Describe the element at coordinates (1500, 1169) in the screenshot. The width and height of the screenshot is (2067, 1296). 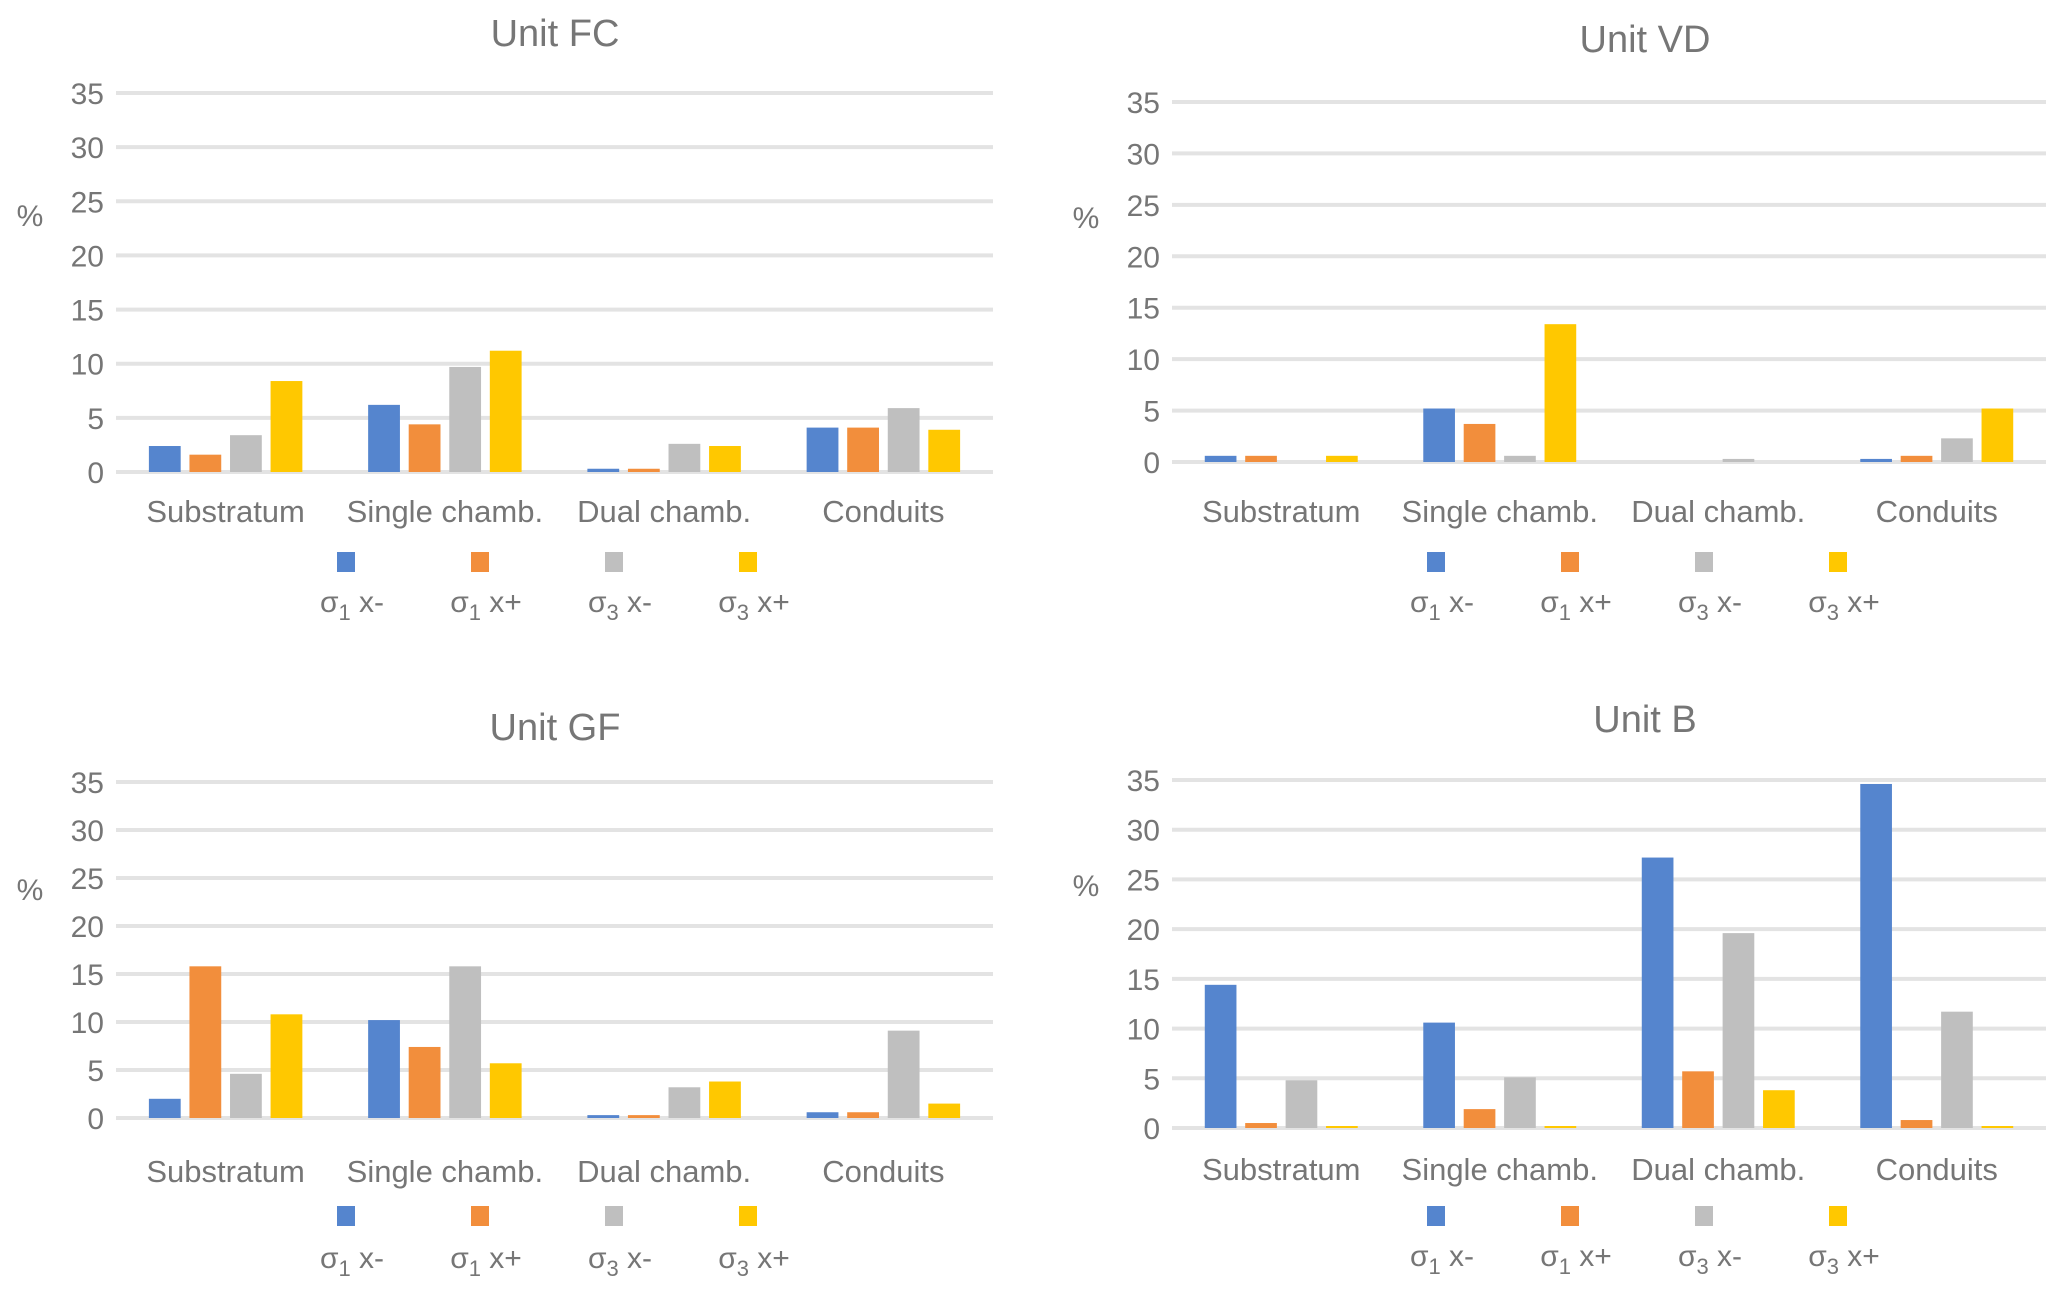
I see `x-category-label: Single chamb.` at that location.